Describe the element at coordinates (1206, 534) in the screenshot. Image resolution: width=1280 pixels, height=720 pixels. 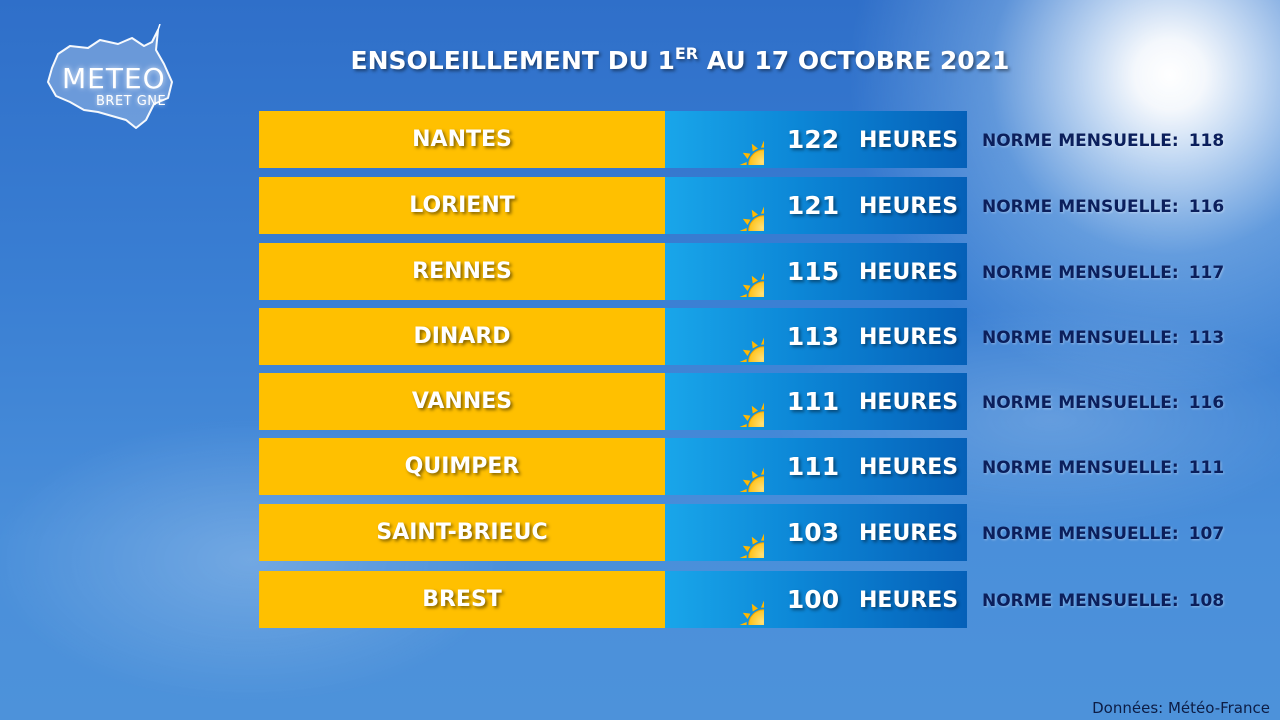
I see `norm-value: 107` at that location.